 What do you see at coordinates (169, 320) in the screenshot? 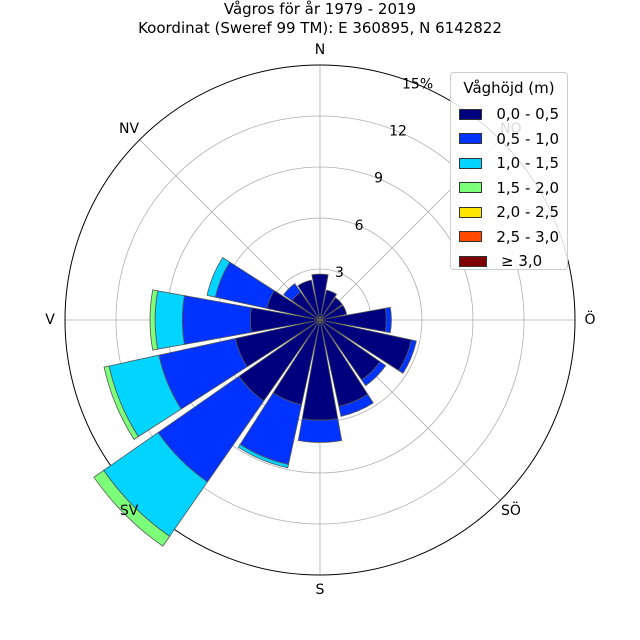
I see `rose-bar-v-bin2` at bounding box center [169, 320].